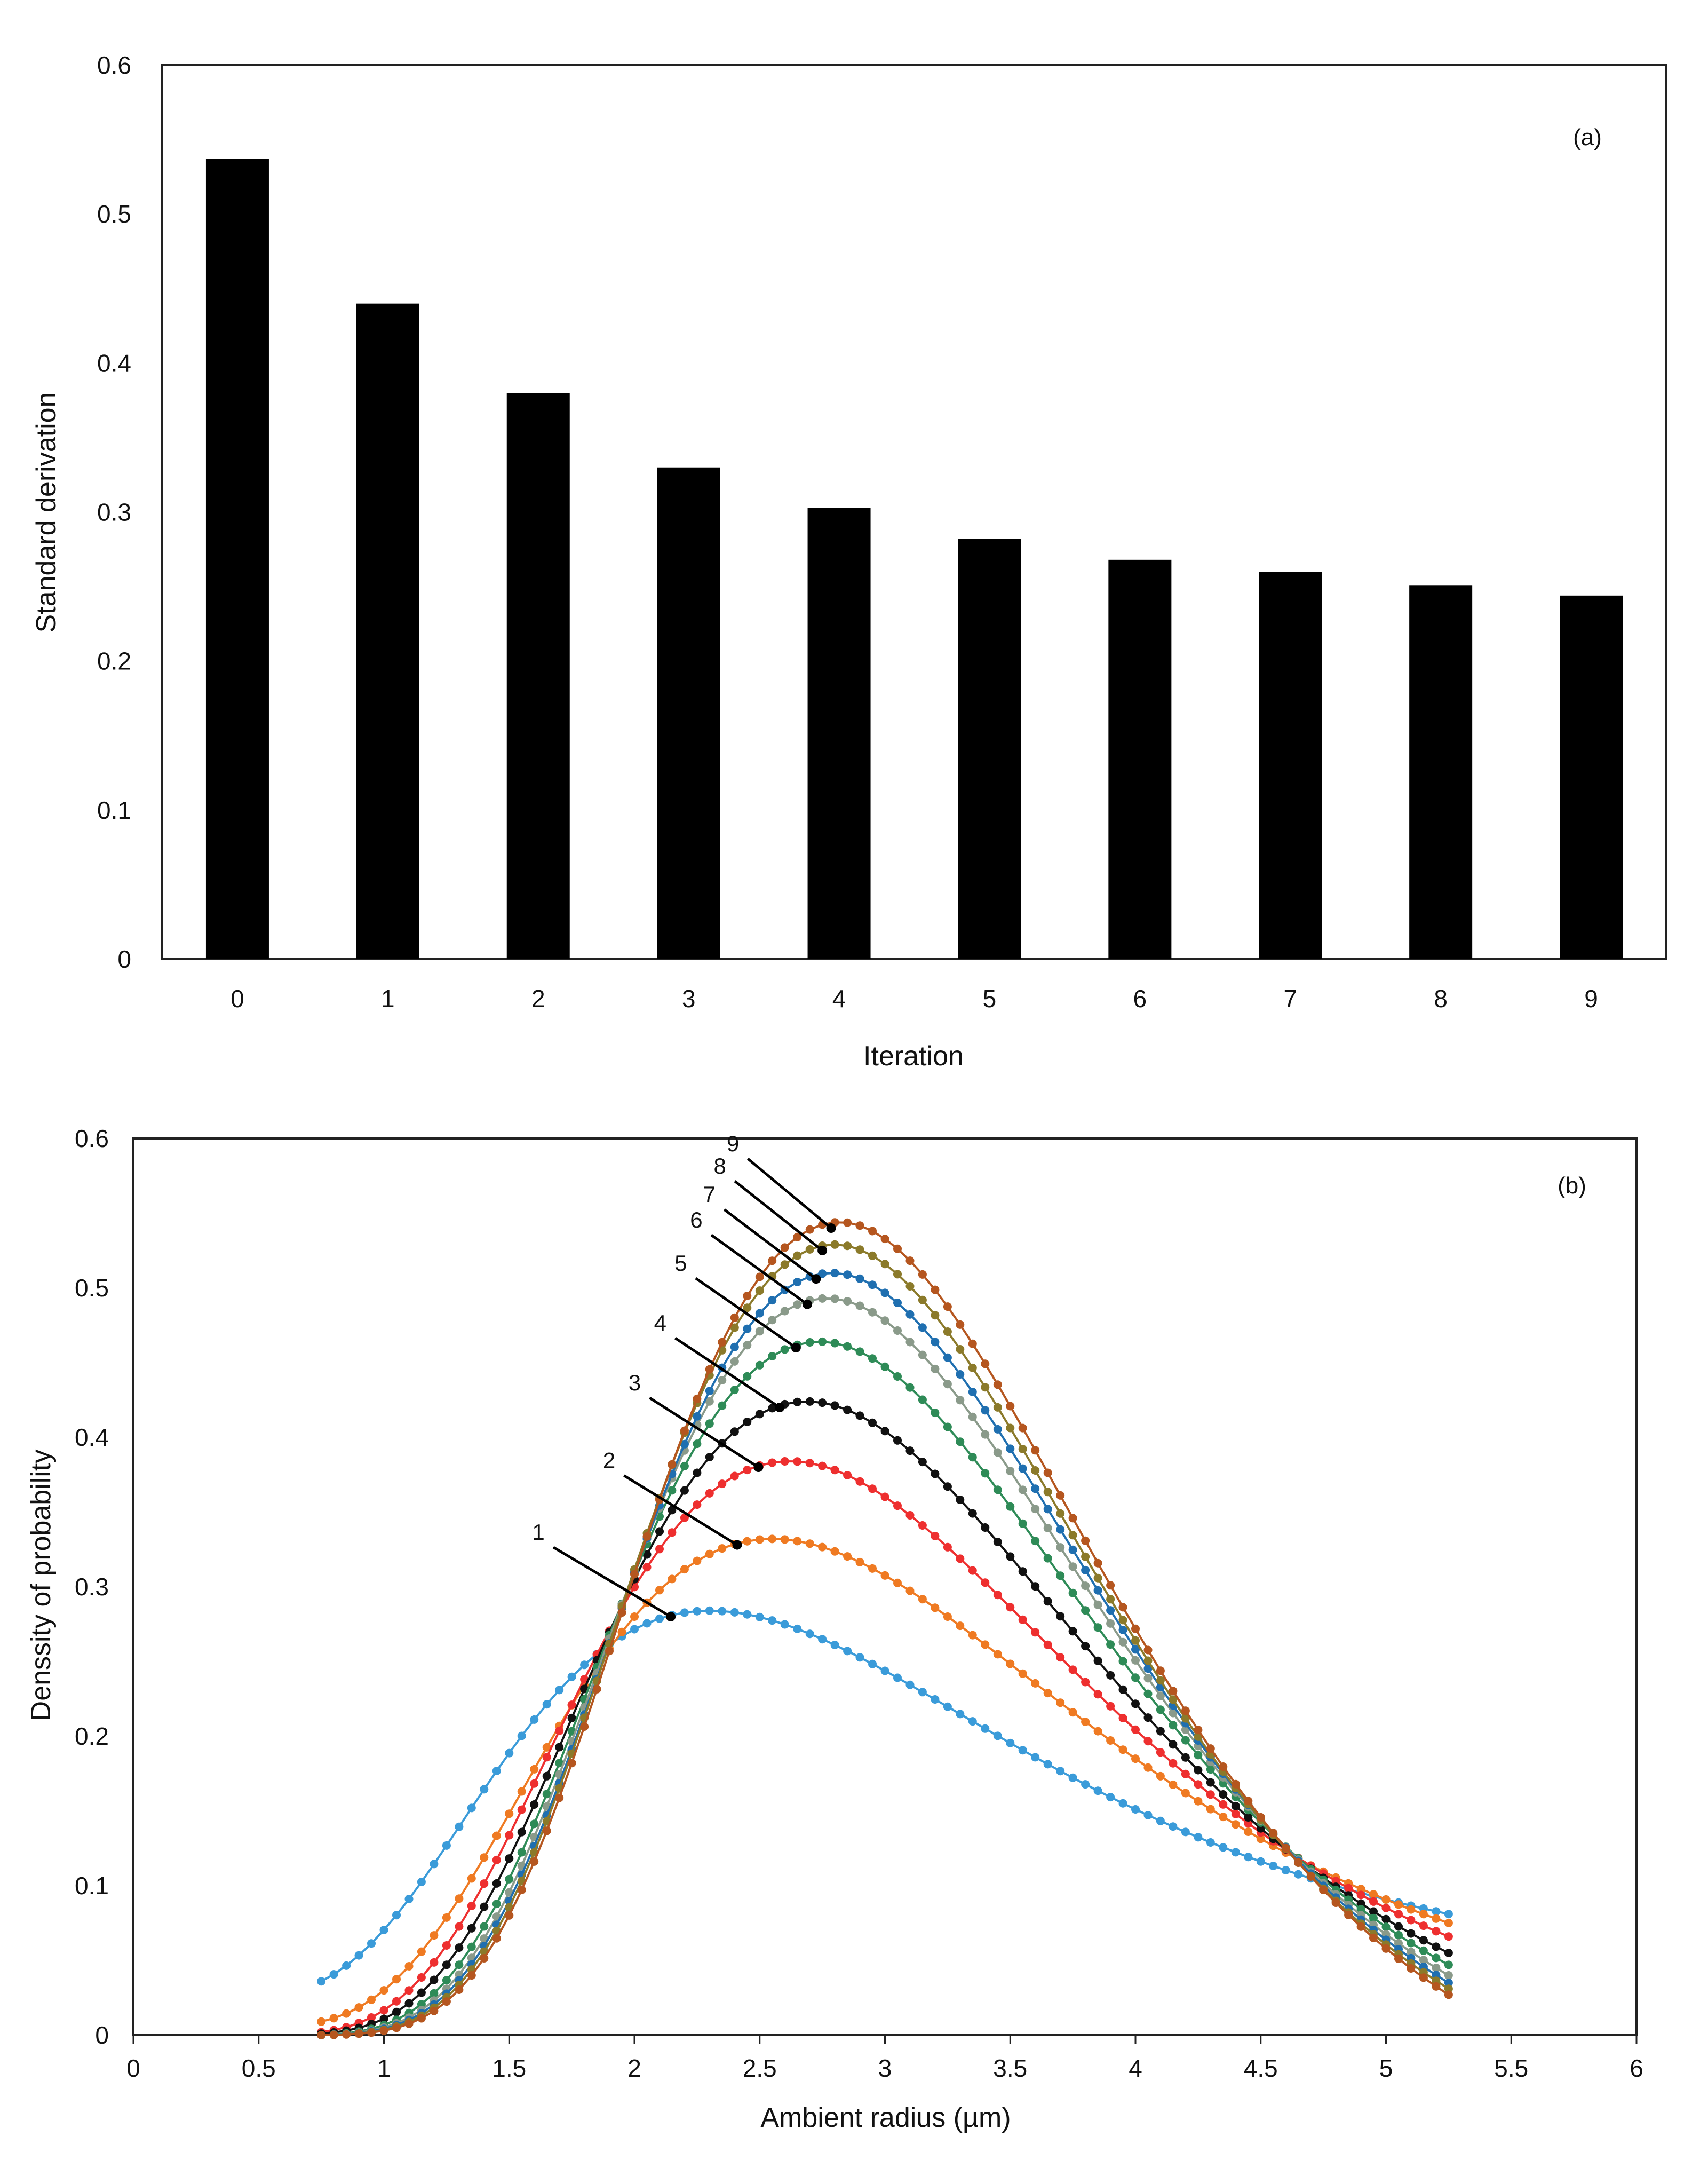  I want to click on annotation-label: 2, so click(609, 1460).